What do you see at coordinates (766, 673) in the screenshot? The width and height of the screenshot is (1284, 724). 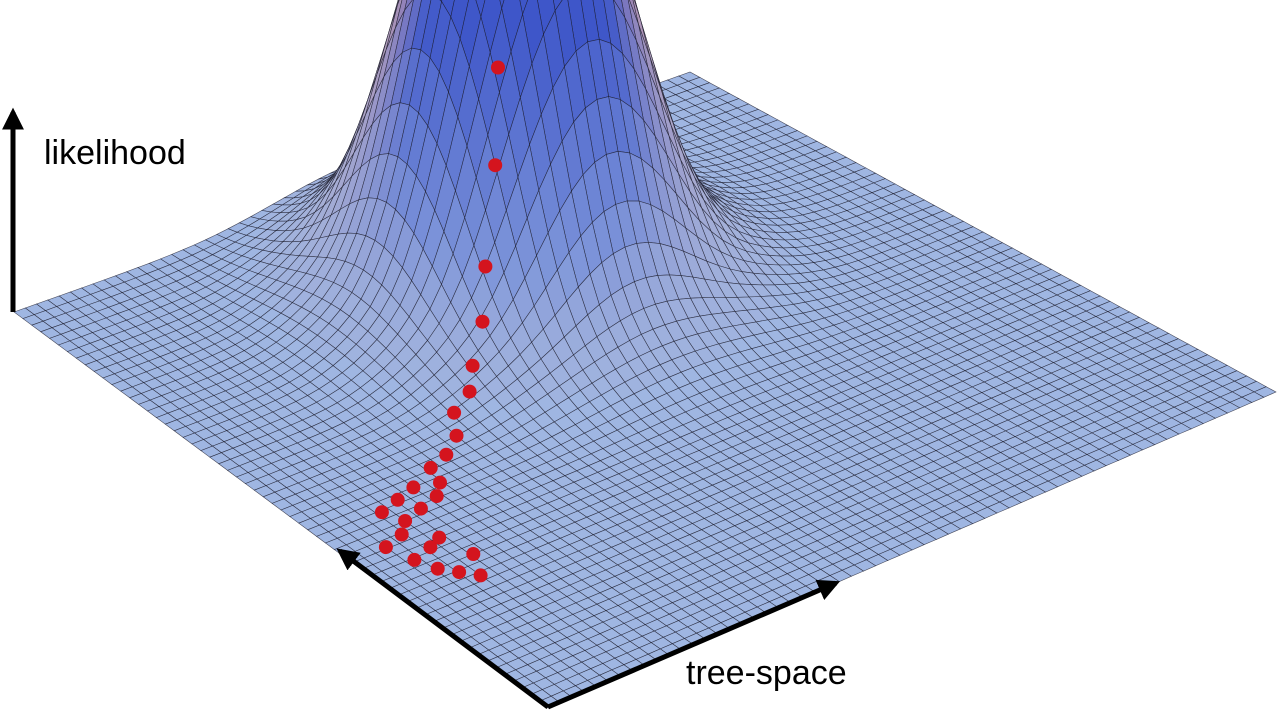 I see `tree-space-axis-label: tree-space` at bounding box center [766, 673].